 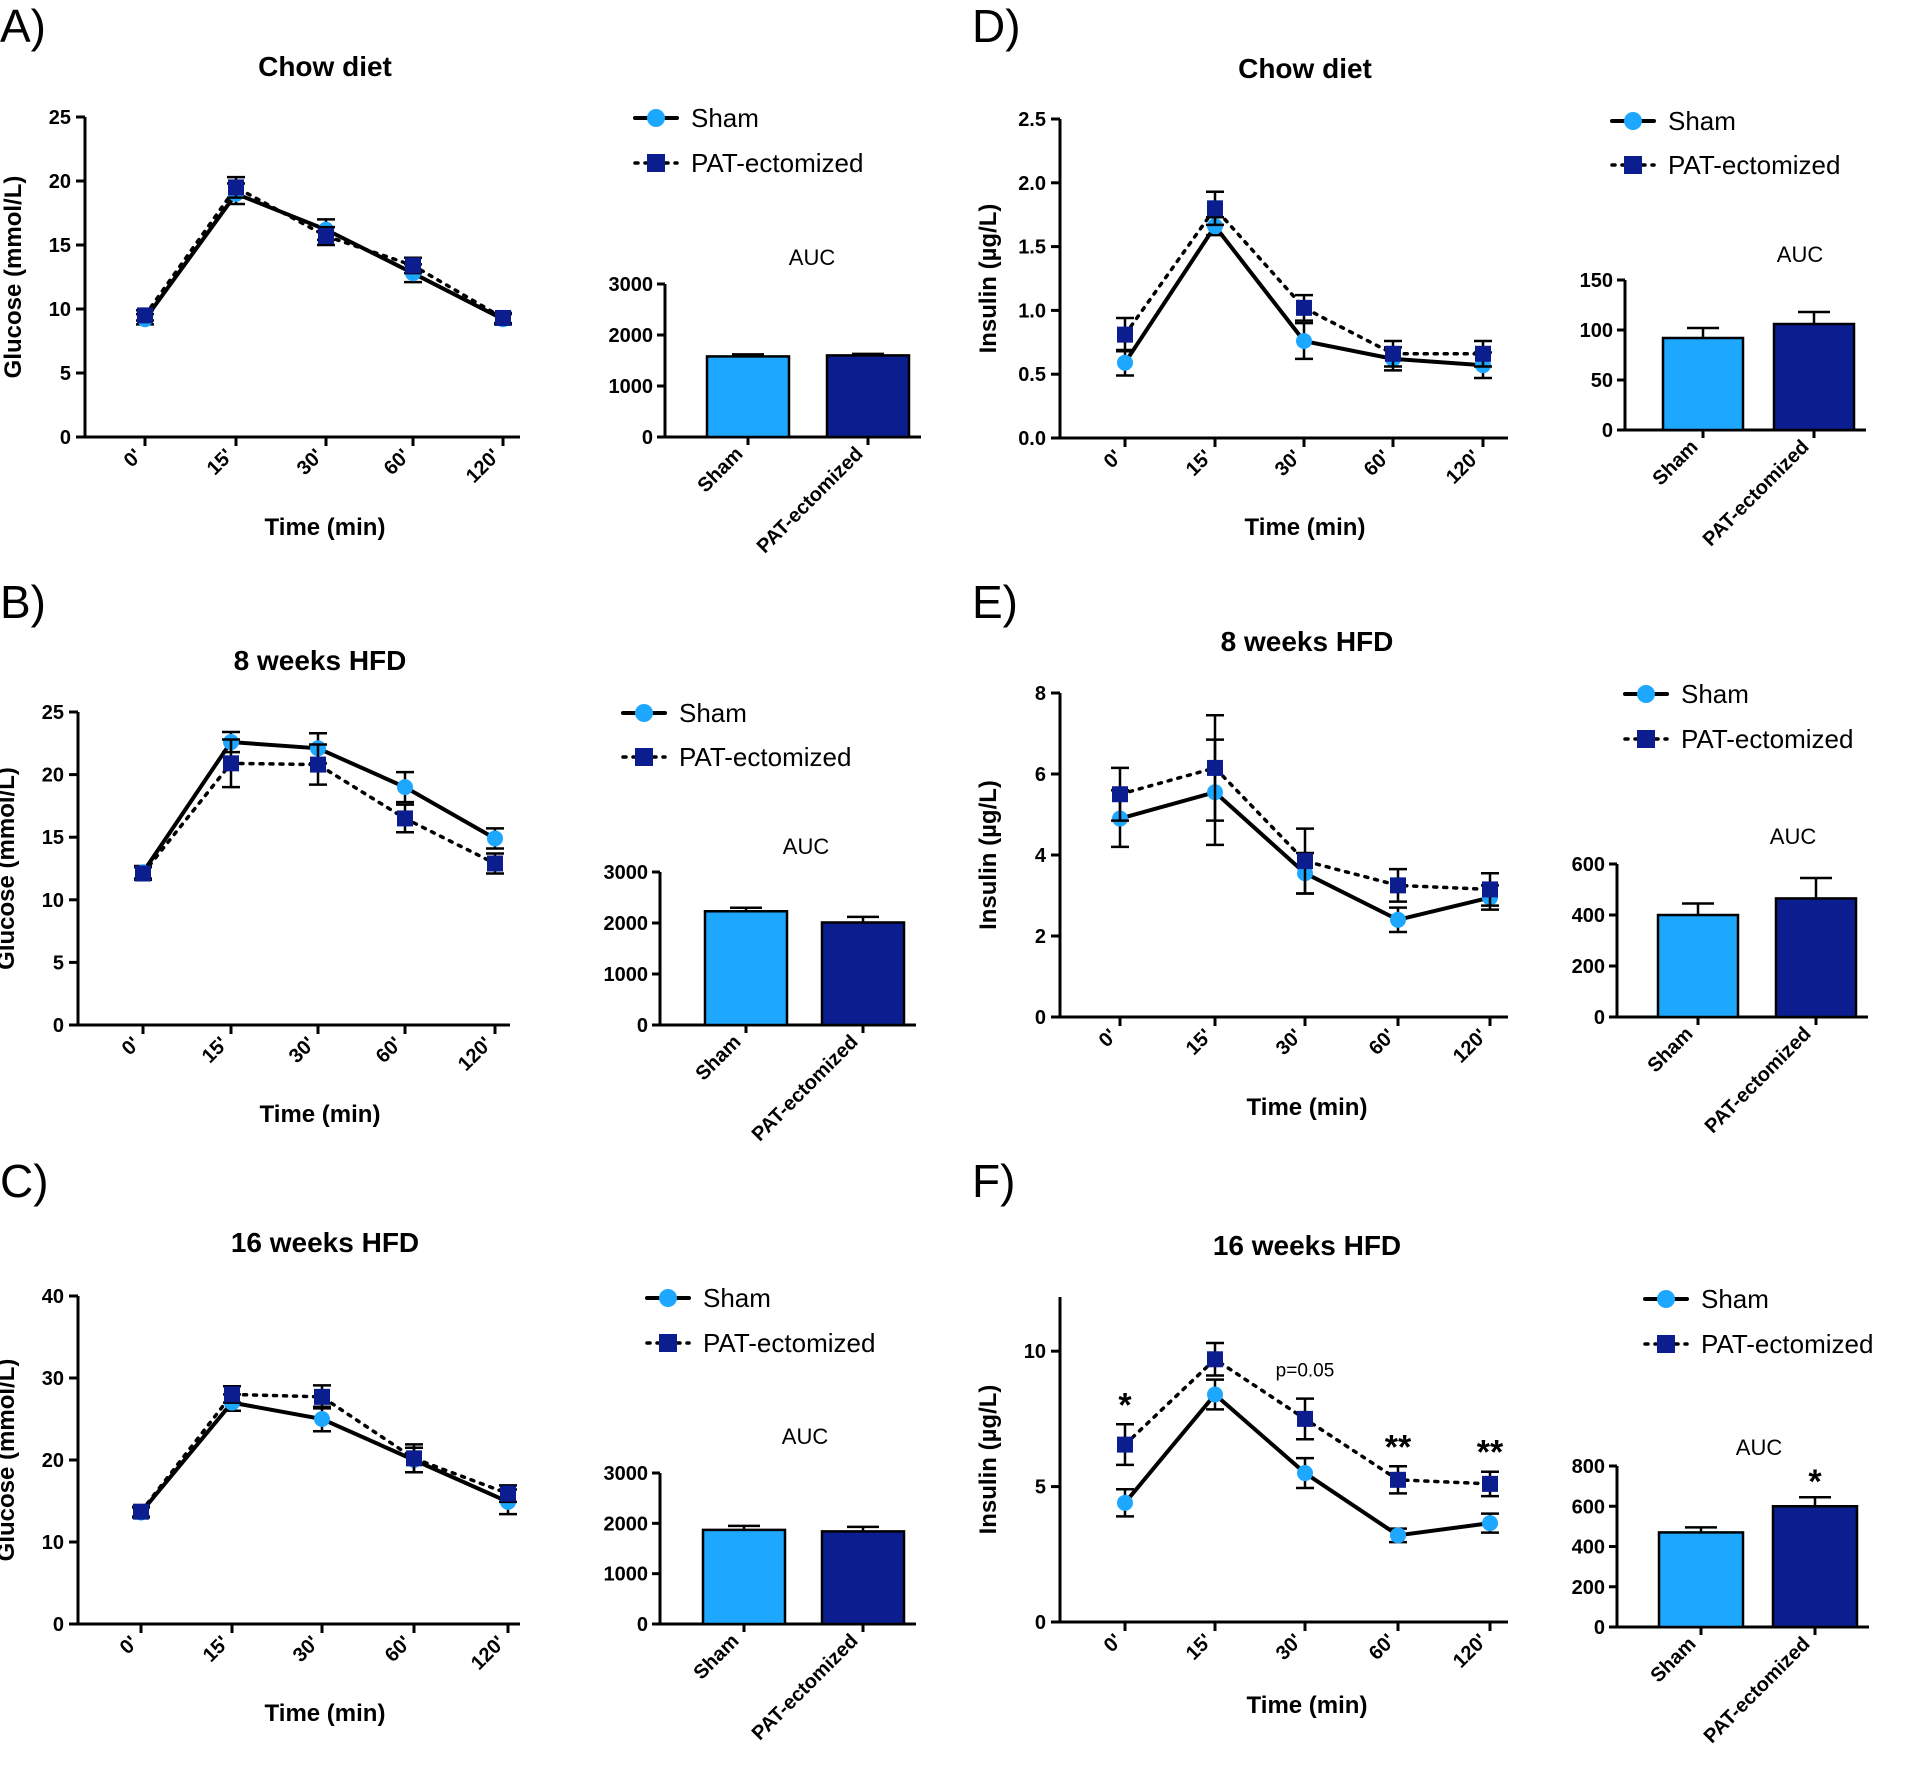 I want to click on line-axes: 0.0 0.5 1.0 1.5 2.0 2.5 0' 15' 30' 60' 120', so click(x=1263, y=298).